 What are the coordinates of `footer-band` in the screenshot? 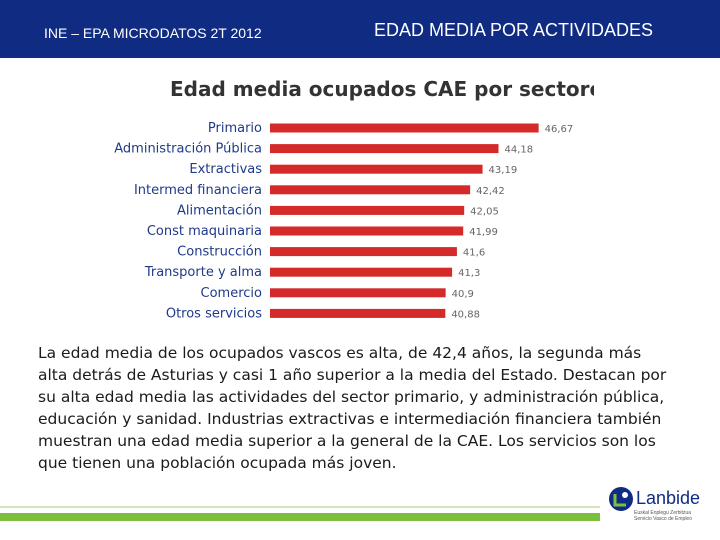 It's located at (300, 517).